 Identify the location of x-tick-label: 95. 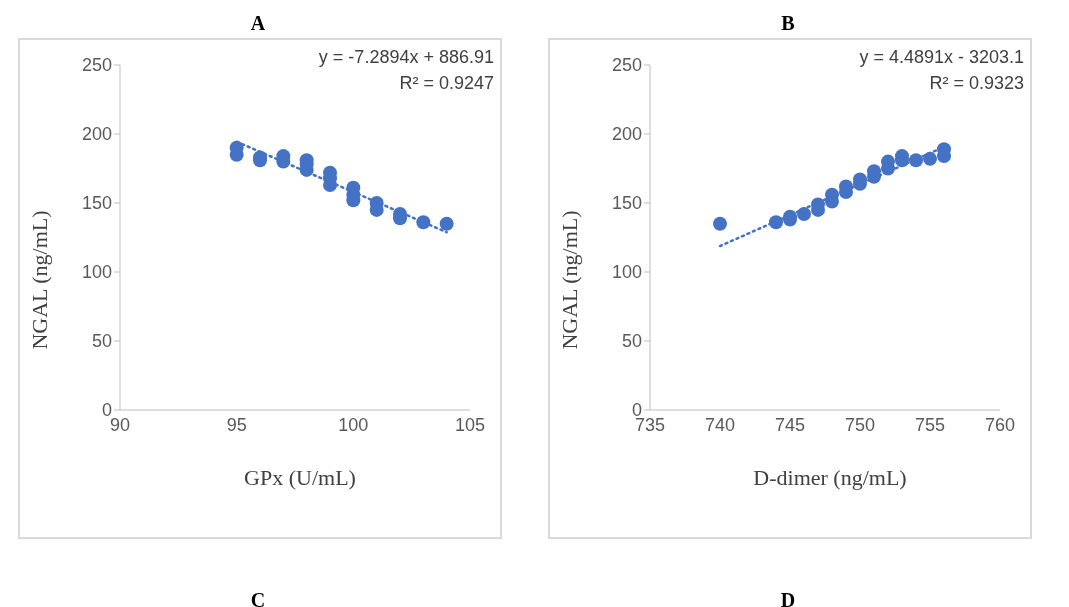
(236, 424).